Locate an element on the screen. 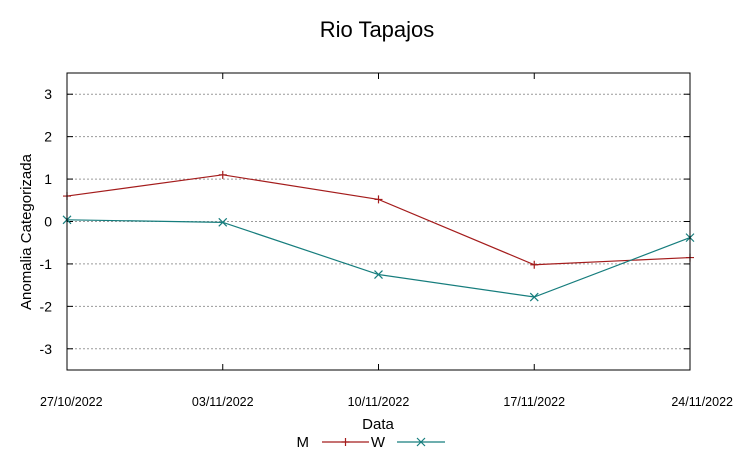 This screenshot has height=459, width=753. y-tick-label: 3 is located at coordinates (48, 94).